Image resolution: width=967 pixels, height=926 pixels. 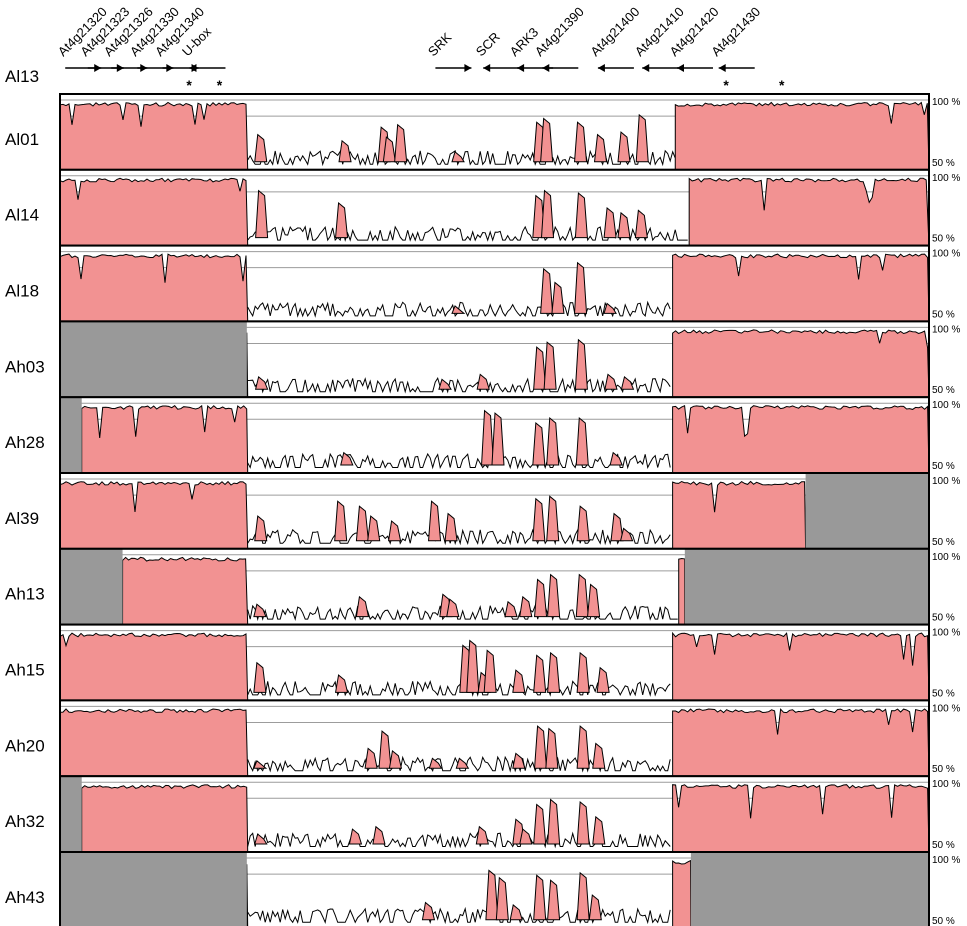 What do you see at coordinates (482, 586) in the screenshot?
I see `panel-ah13: Ah13 100 % 50 %` at bounding box center [482, 586].